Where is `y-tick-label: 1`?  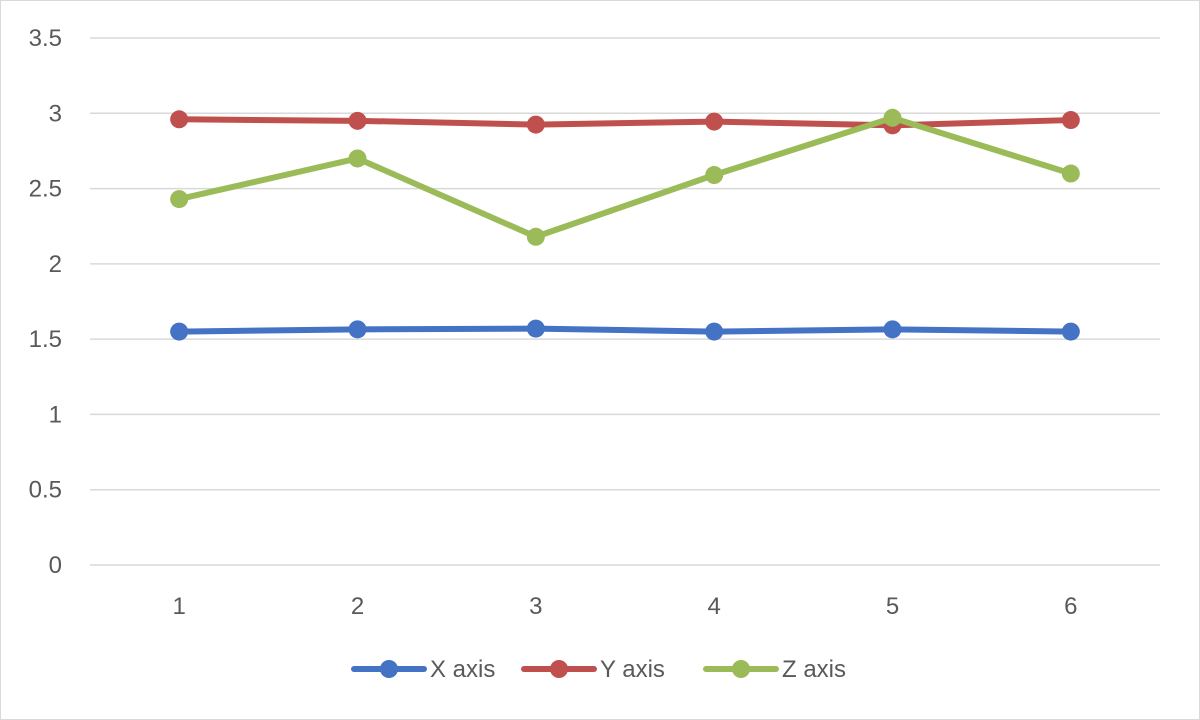 y-tick-label: 1 is located at coordinates (55, 414).